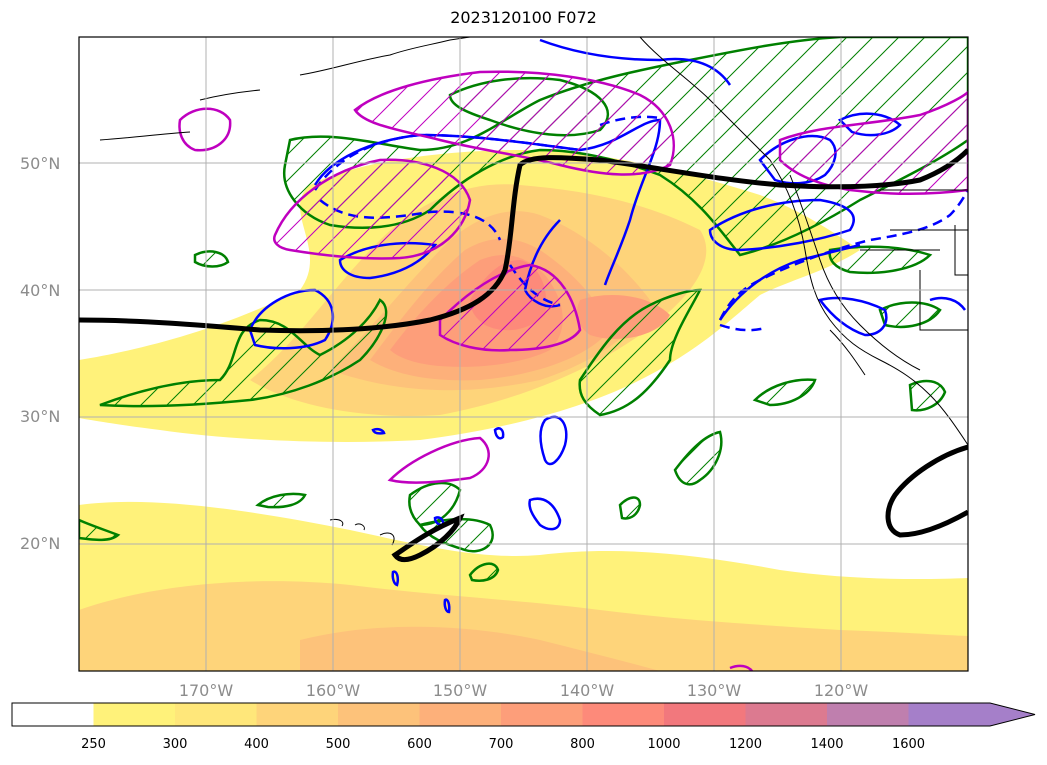  What do you see at coordinates (841, 690) in the screenshot?
I see `lon-label: 120°W` at bounding box center [841, 690].